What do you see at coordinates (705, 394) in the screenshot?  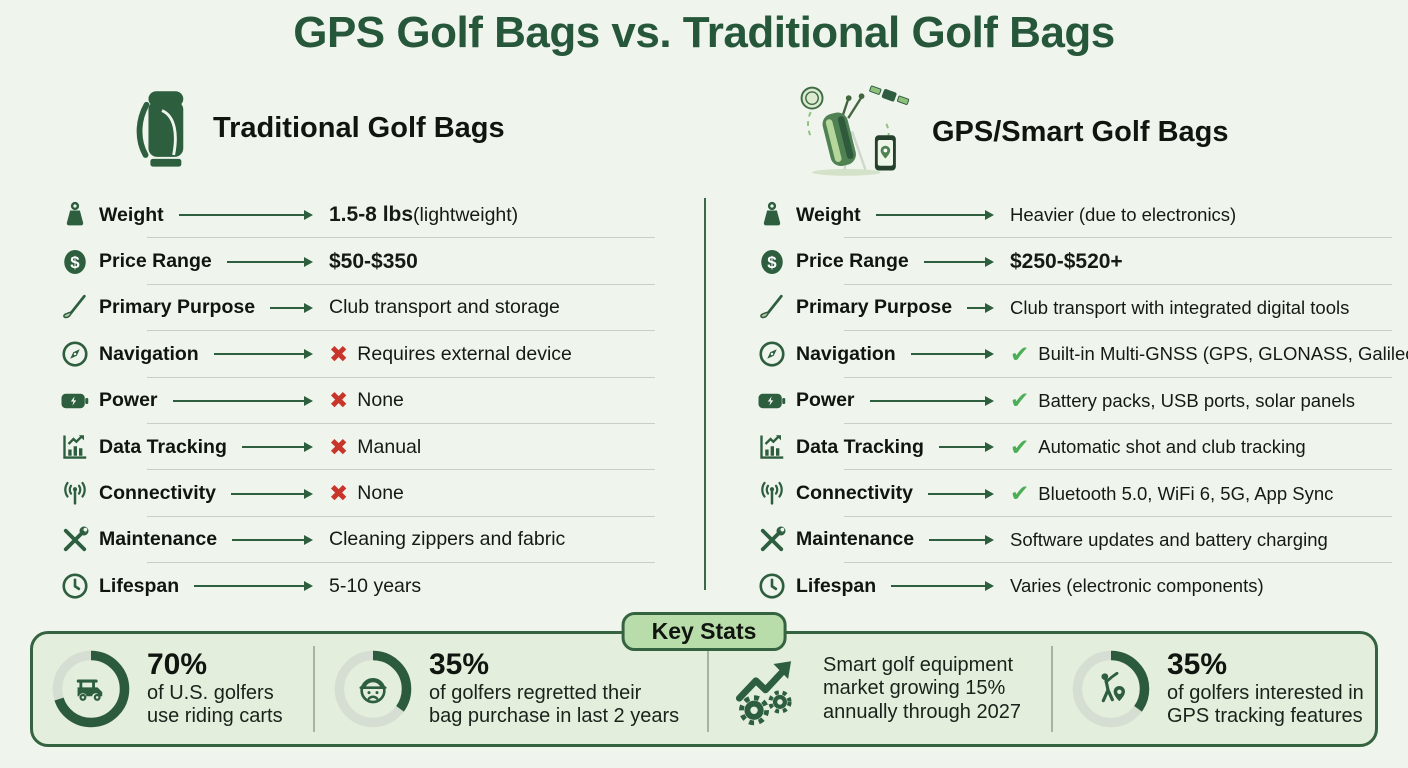 I see `column-divider` at bounding box center [705, 394].